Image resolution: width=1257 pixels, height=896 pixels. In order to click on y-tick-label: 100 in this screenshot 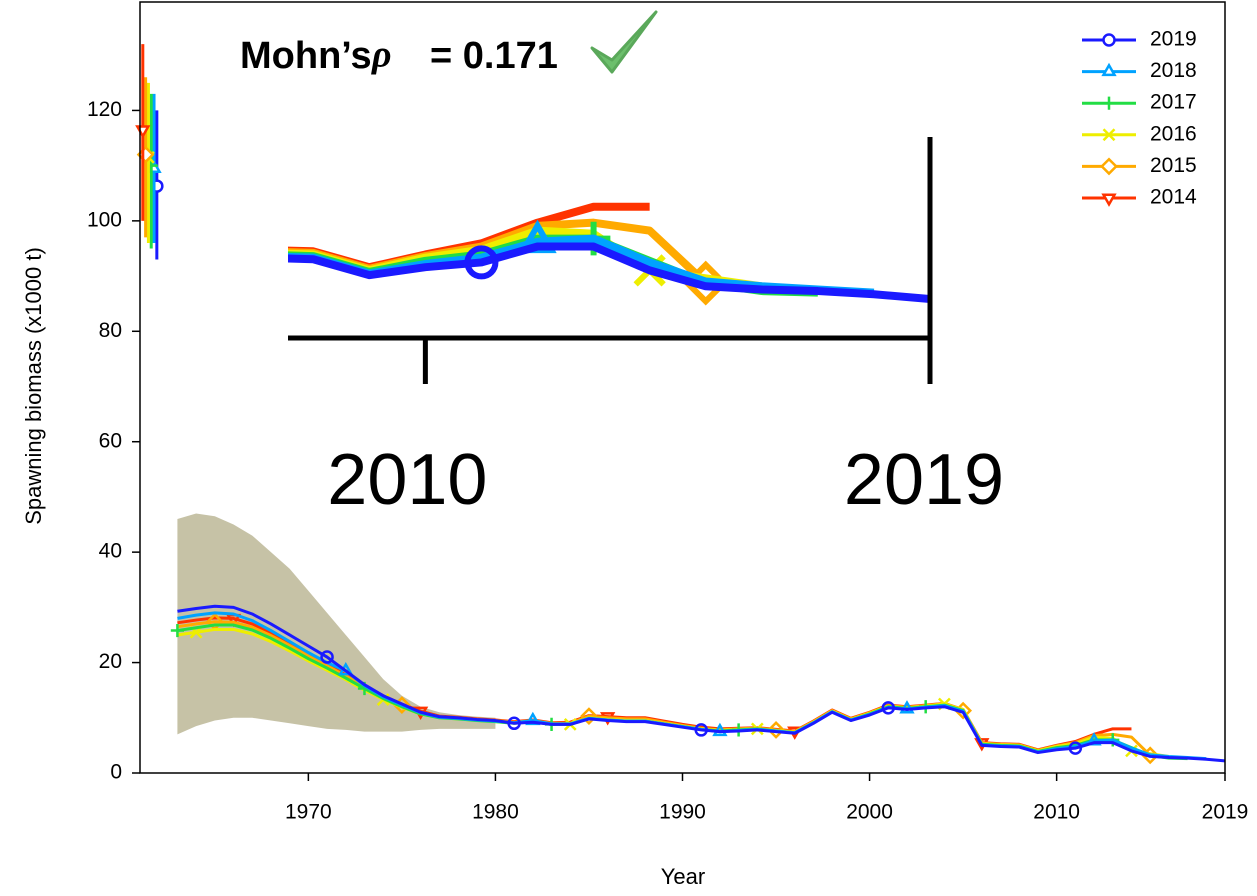, I will do `click(104, 219)`.